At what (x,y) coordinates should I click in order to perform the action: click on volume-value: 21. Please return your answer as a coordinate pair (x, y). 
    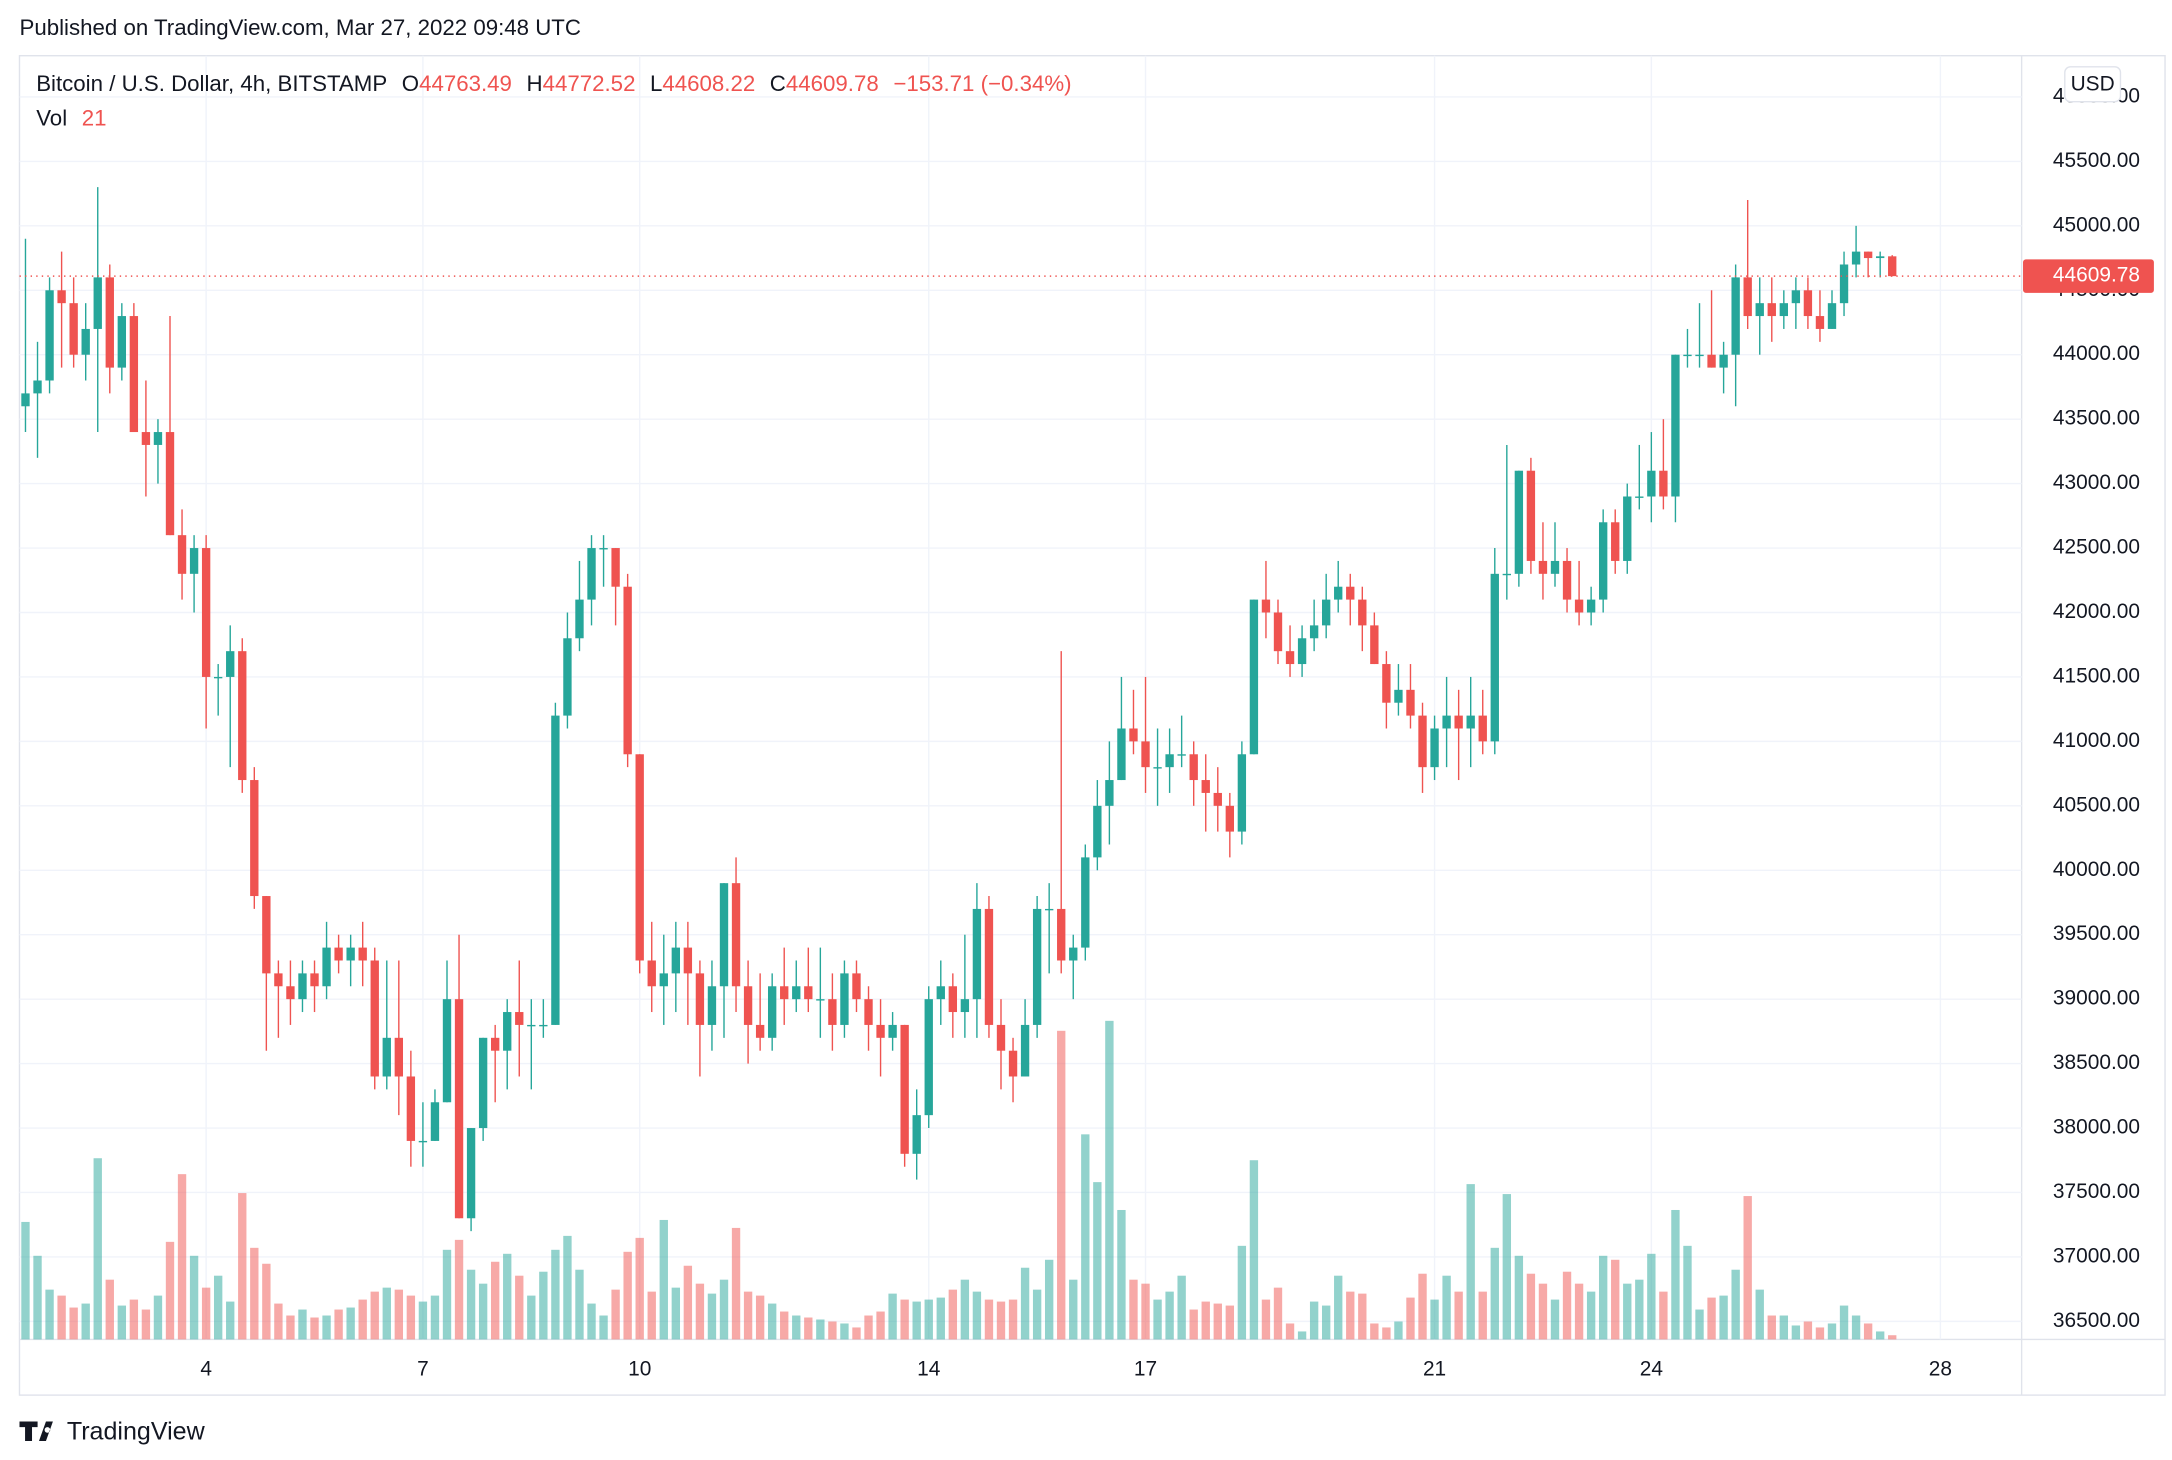
    Looking at the image, I should click on (94, 118).